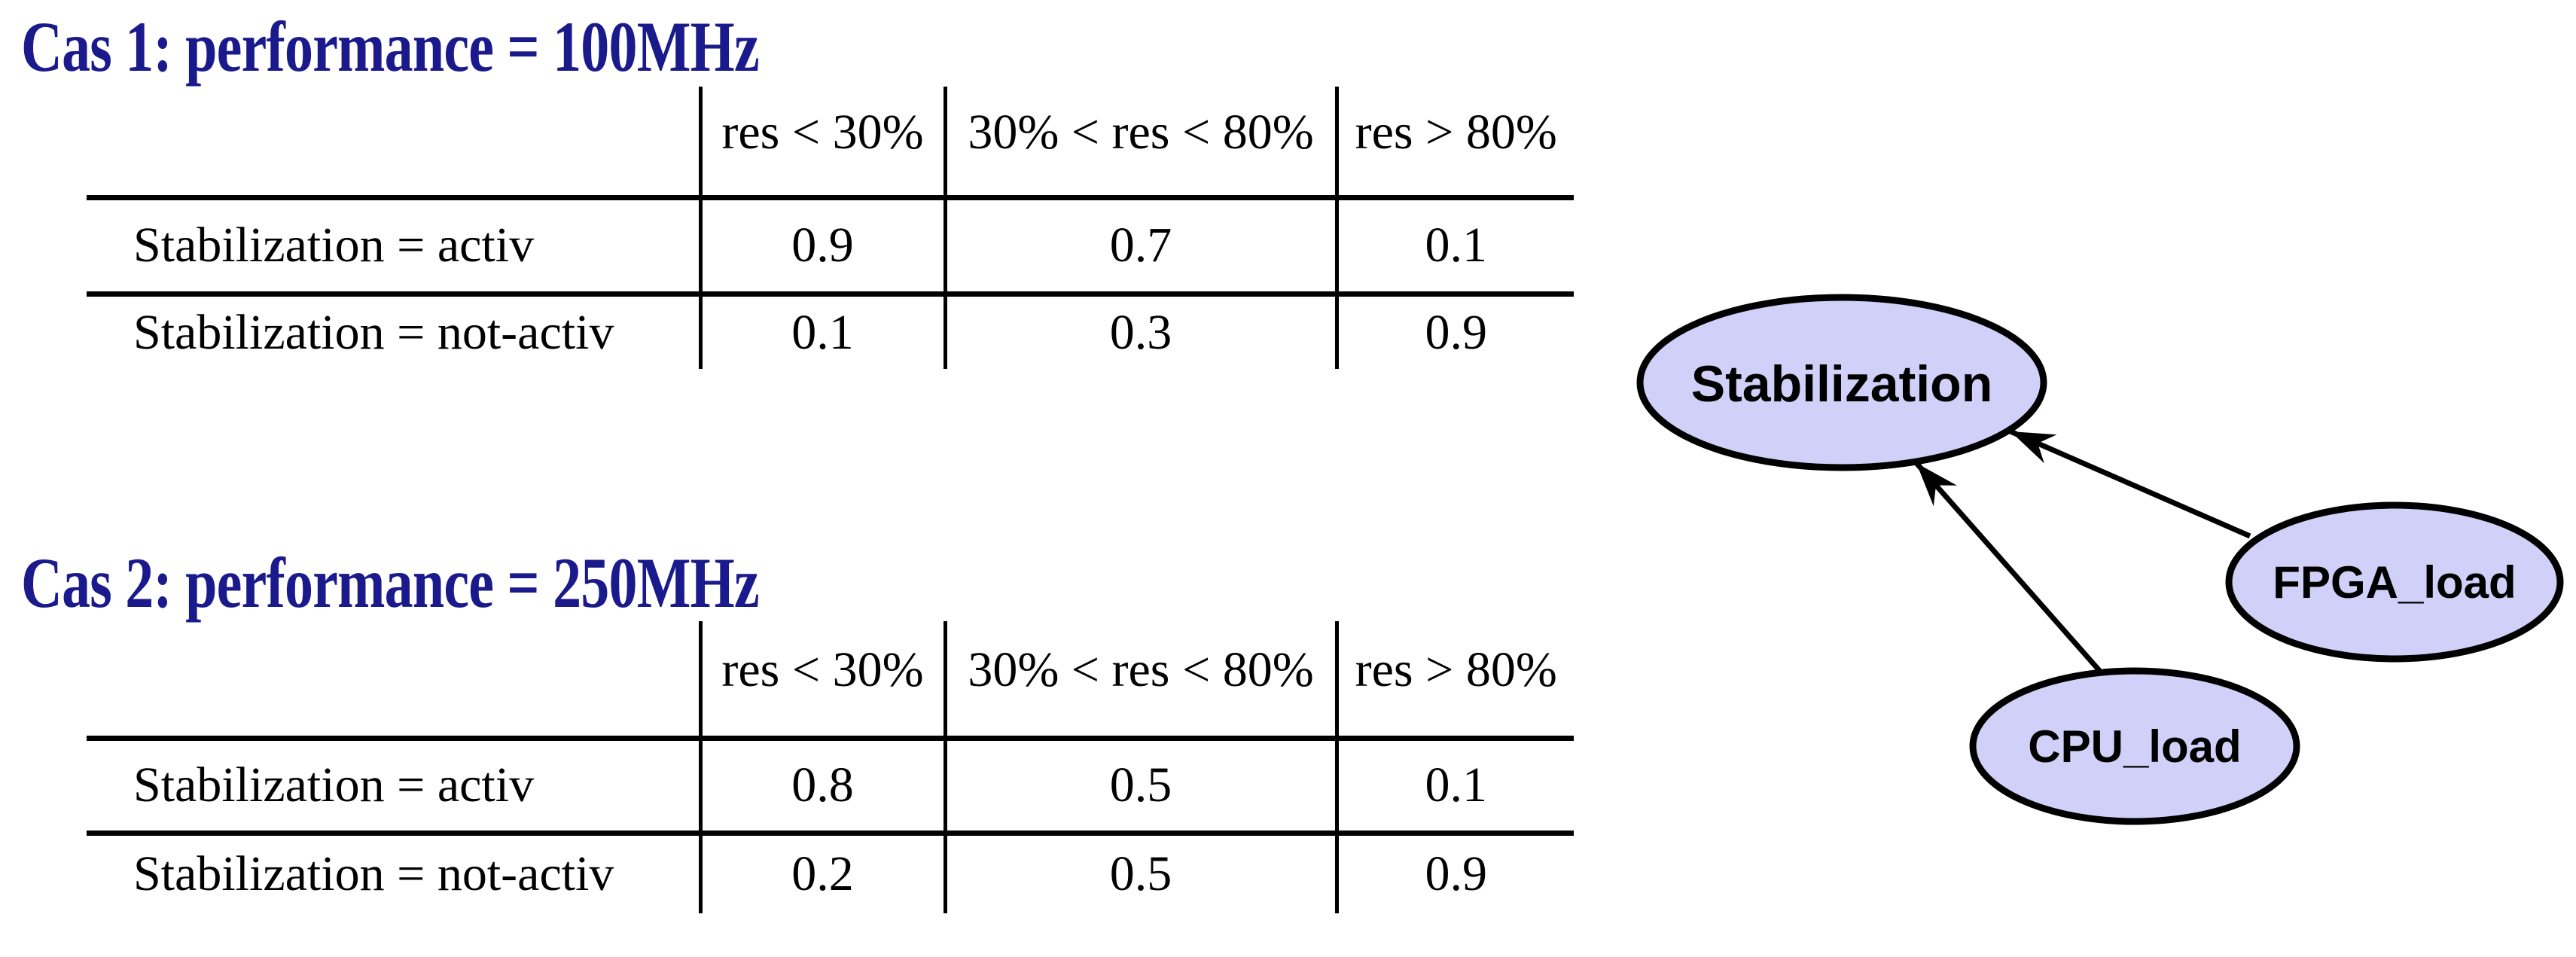 The width and height of the screenshot is (2576, 957). I want to click on node-label-fpga-load: FPGA_load, so click(2395, 582).